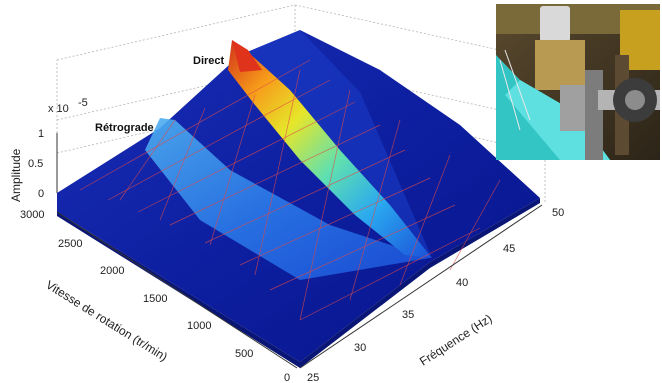 The height and width of the screenshot is (383, 662). I want to click on y-axis-label: Fréquence (Hz), so click(456, 339).